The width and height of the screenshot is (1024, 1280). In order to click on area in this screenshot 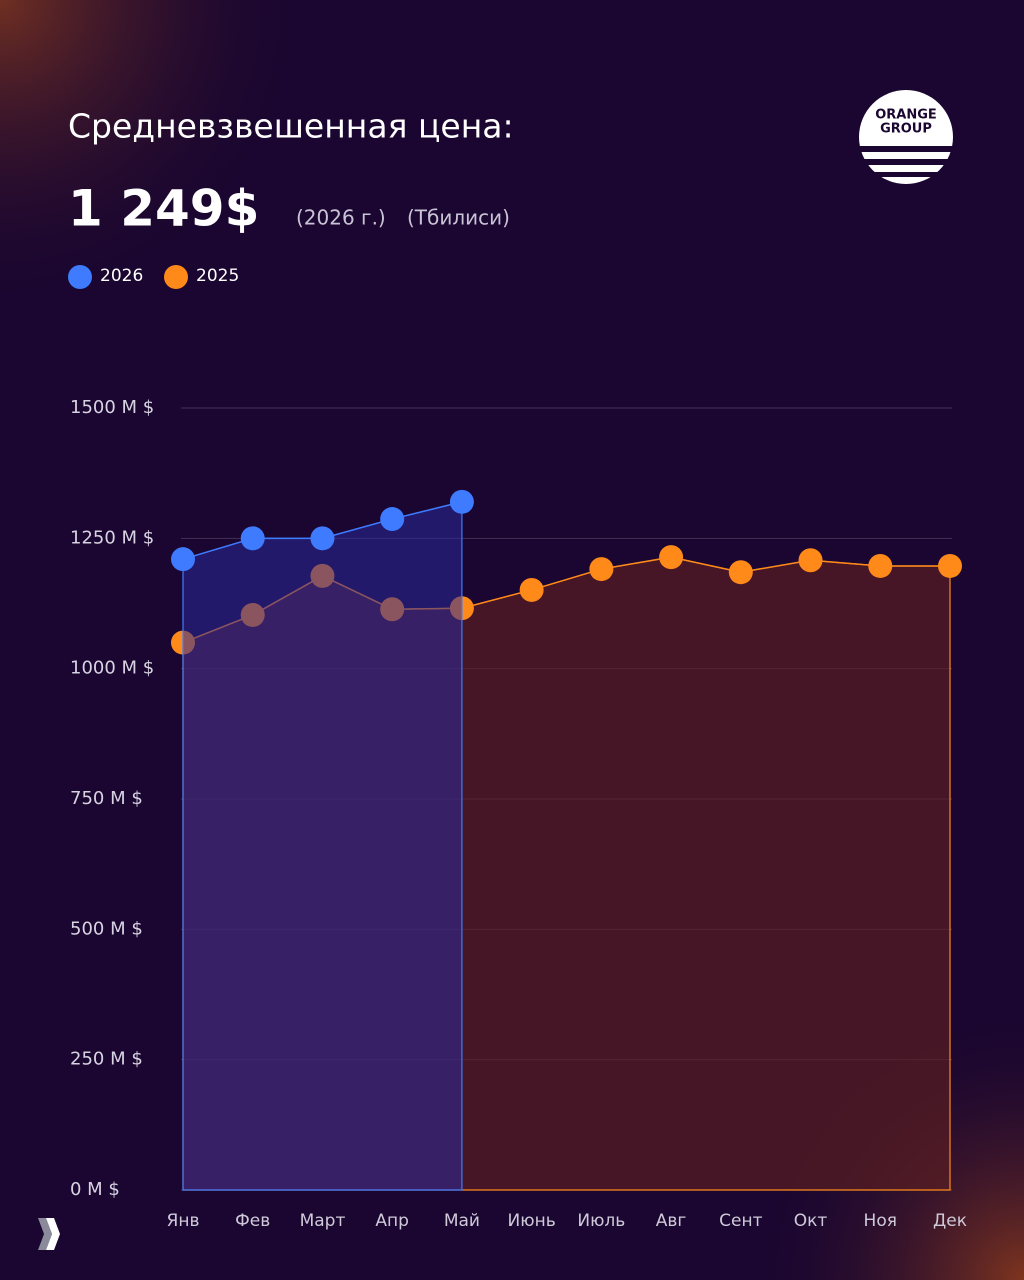, I will do `click(322, 846)`.